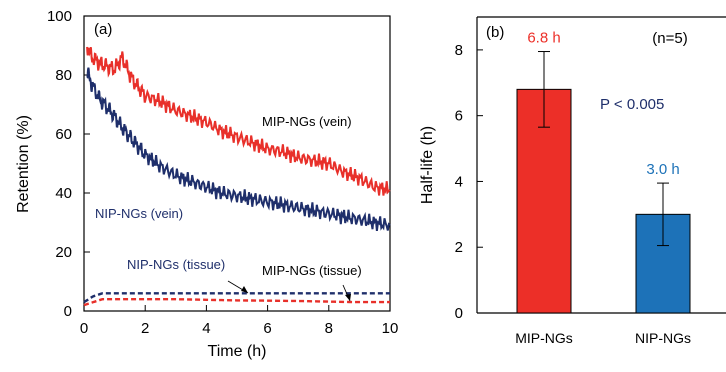  I want to click on category-label-mip-ngs: MIP-NGs, so click(544, 338).